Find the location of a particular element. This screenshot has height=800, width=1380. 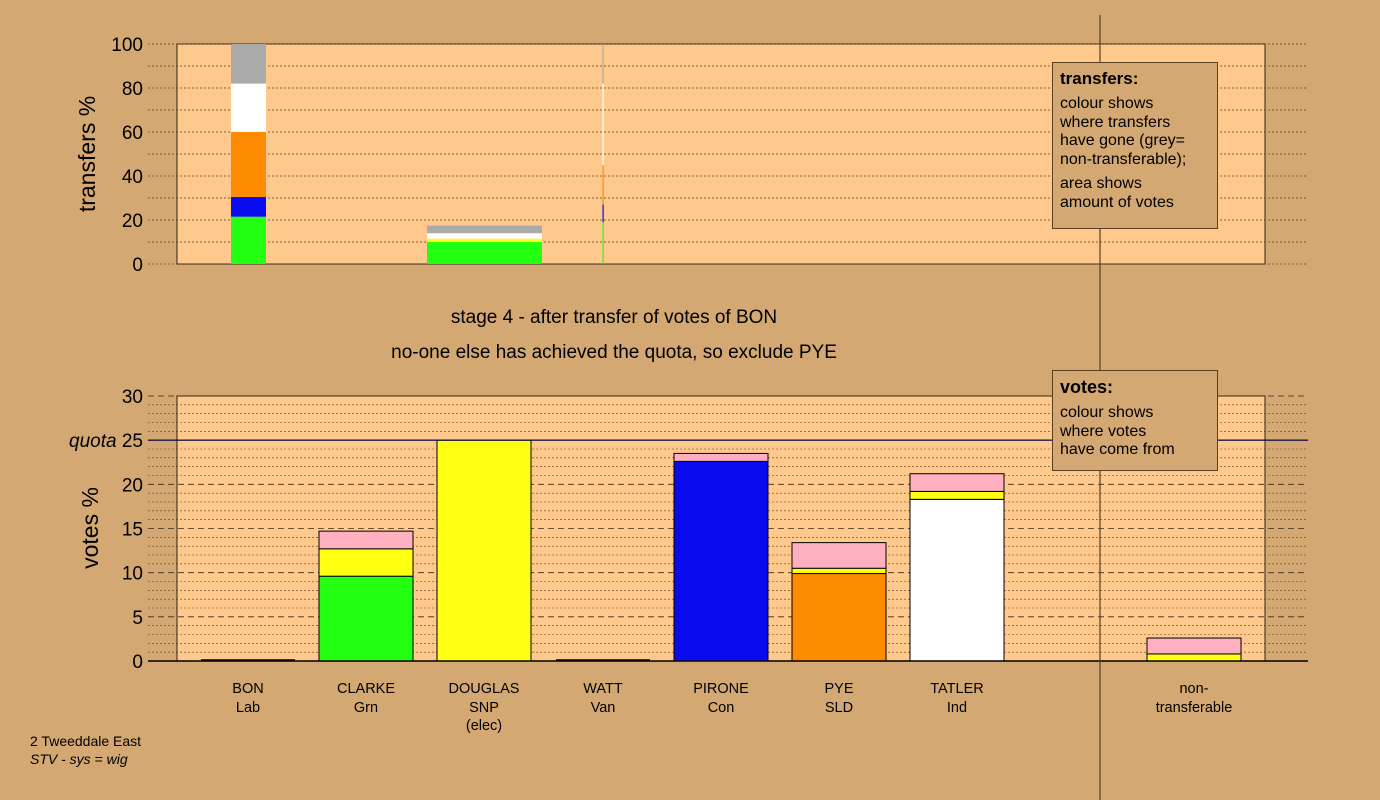

footer-constituency: 2 Tweeddale East is located at coordinates (86, 741).